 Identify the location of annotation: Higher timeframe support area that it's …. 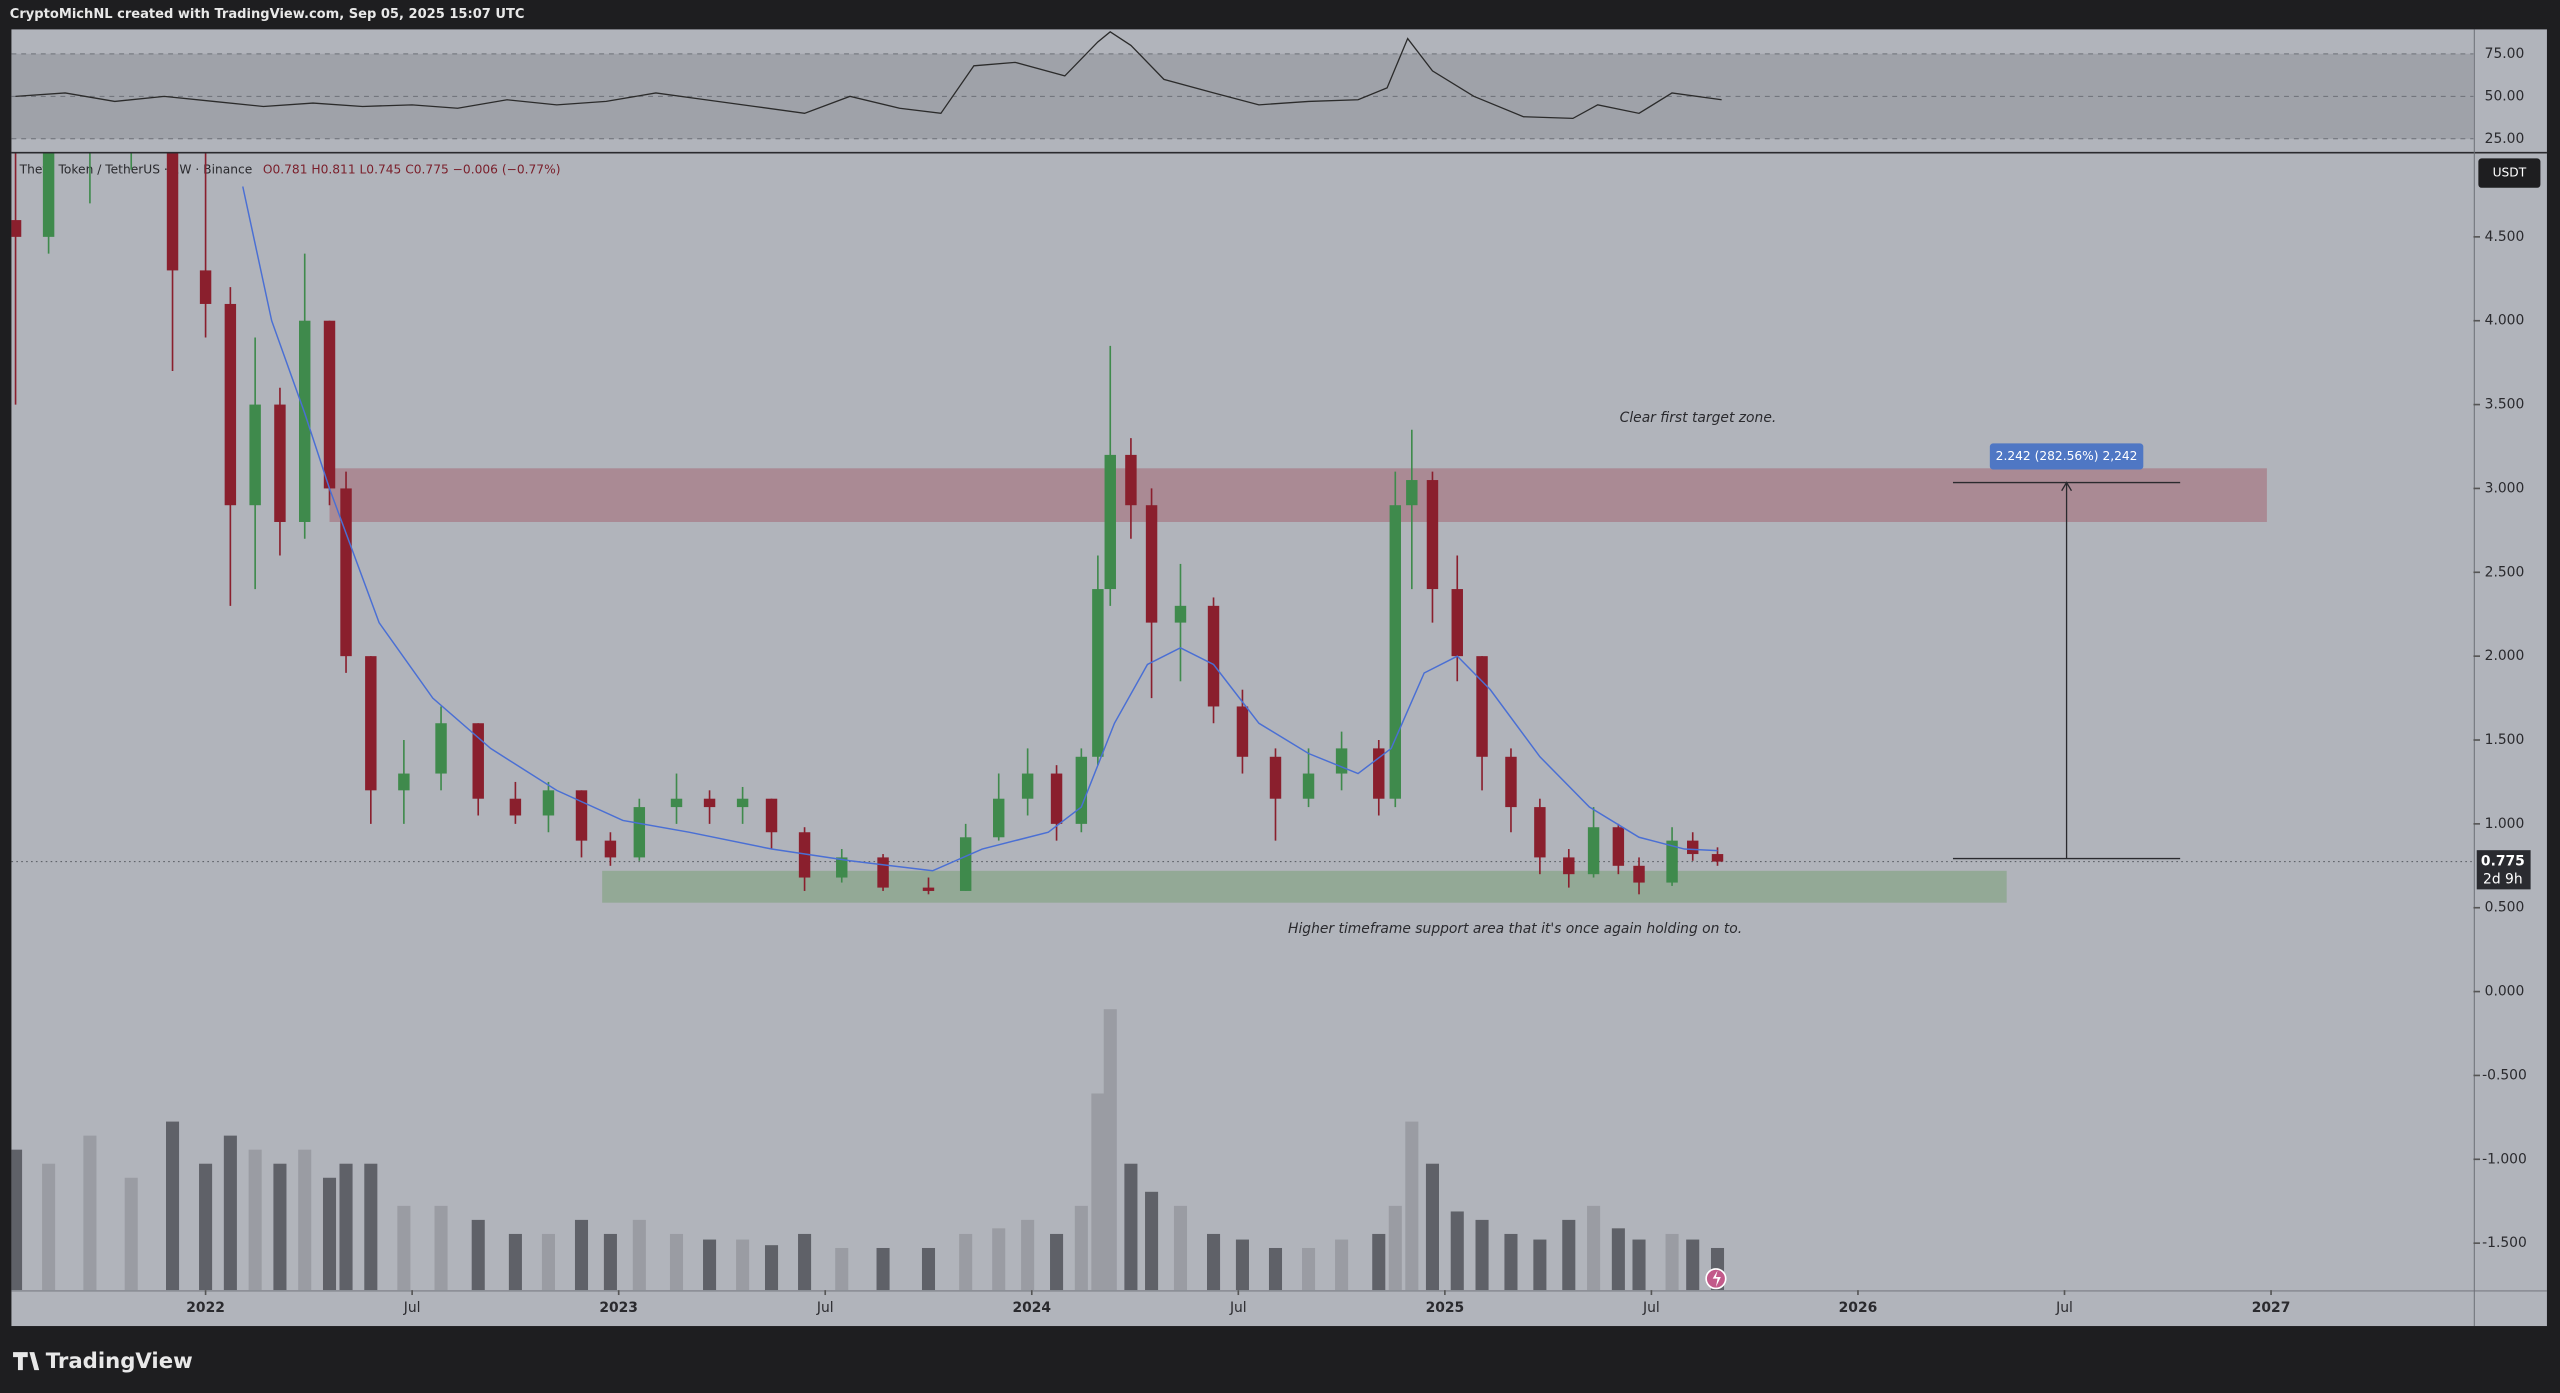
(1515, 929).